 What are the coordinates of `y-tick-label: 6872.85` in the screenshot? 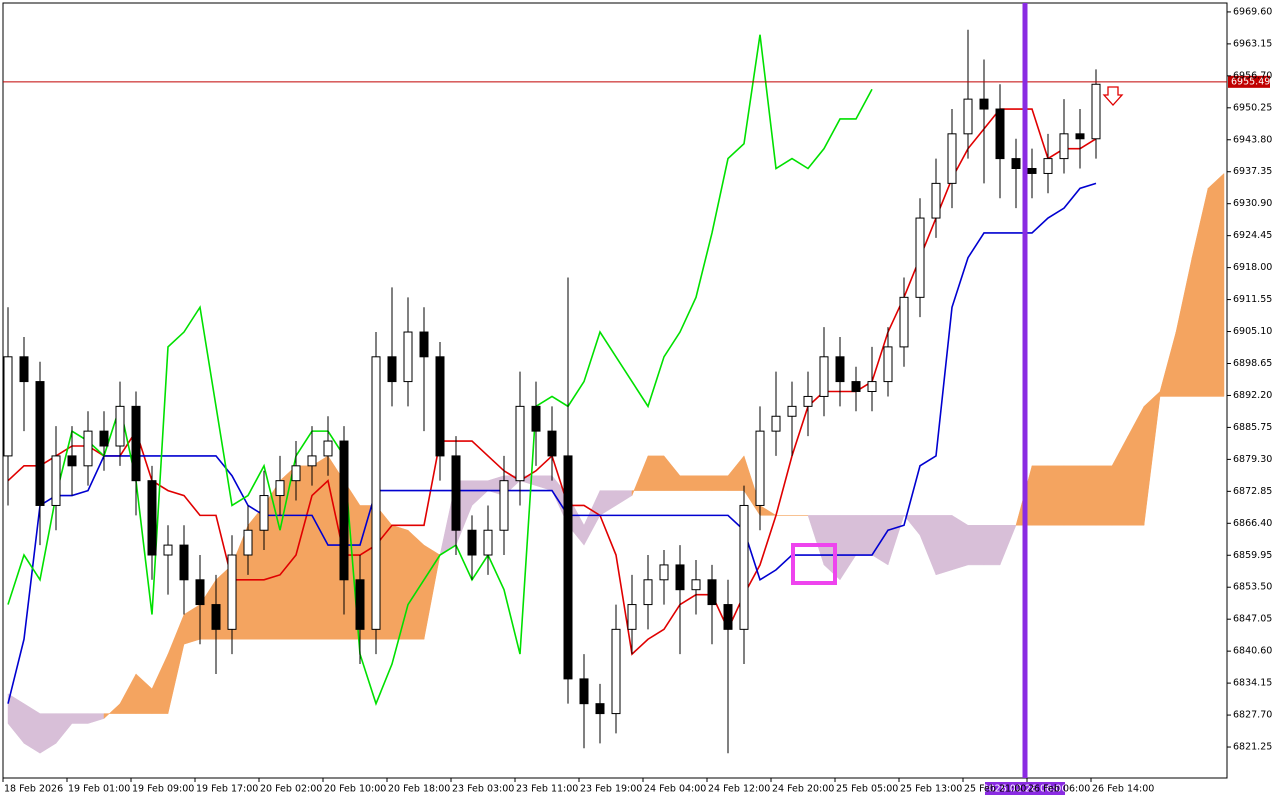 It's located at (1252, 491).